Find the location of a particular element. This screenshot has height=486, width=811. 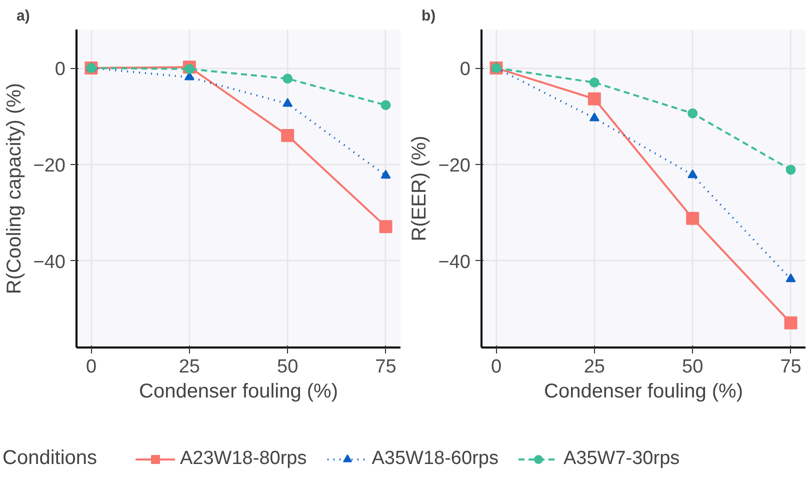

y-axis-title: R(EER) (%) is located at coordinates (419, 189).